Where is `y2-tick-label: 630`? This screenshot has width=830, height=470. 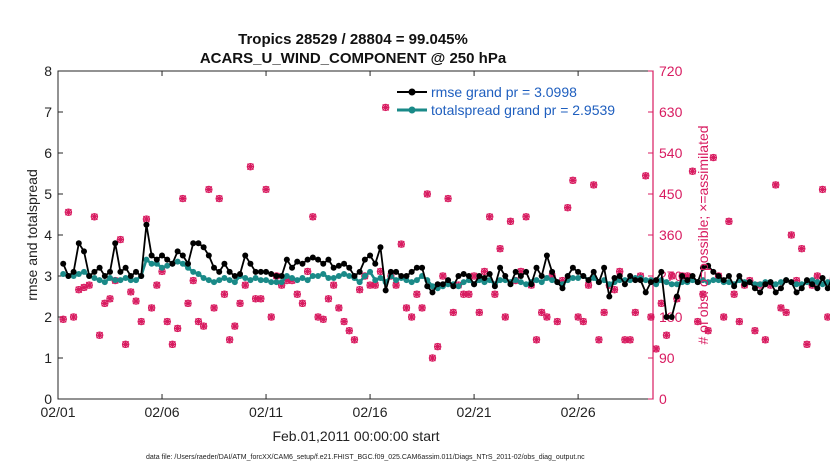
y2-tick-label: 630 is located at coordinates (671, 112).